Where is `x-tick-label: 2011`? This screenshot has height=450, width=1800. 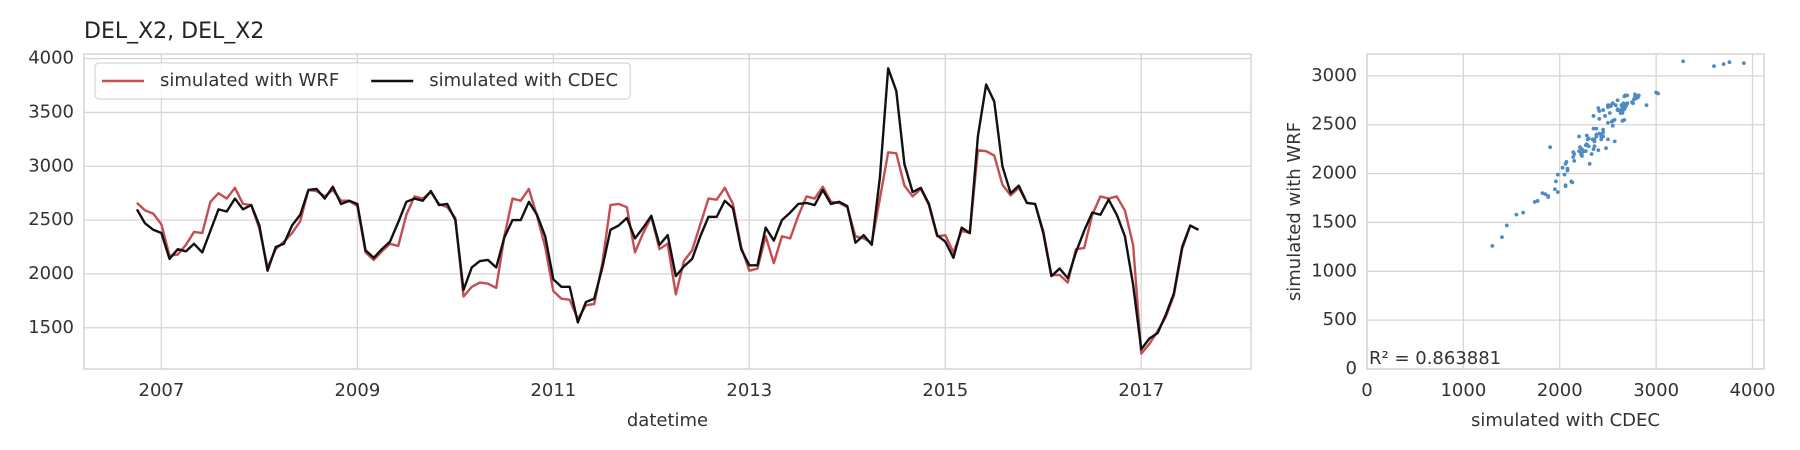
x-tick-label: 2011 is located at coordinates (553, 390).